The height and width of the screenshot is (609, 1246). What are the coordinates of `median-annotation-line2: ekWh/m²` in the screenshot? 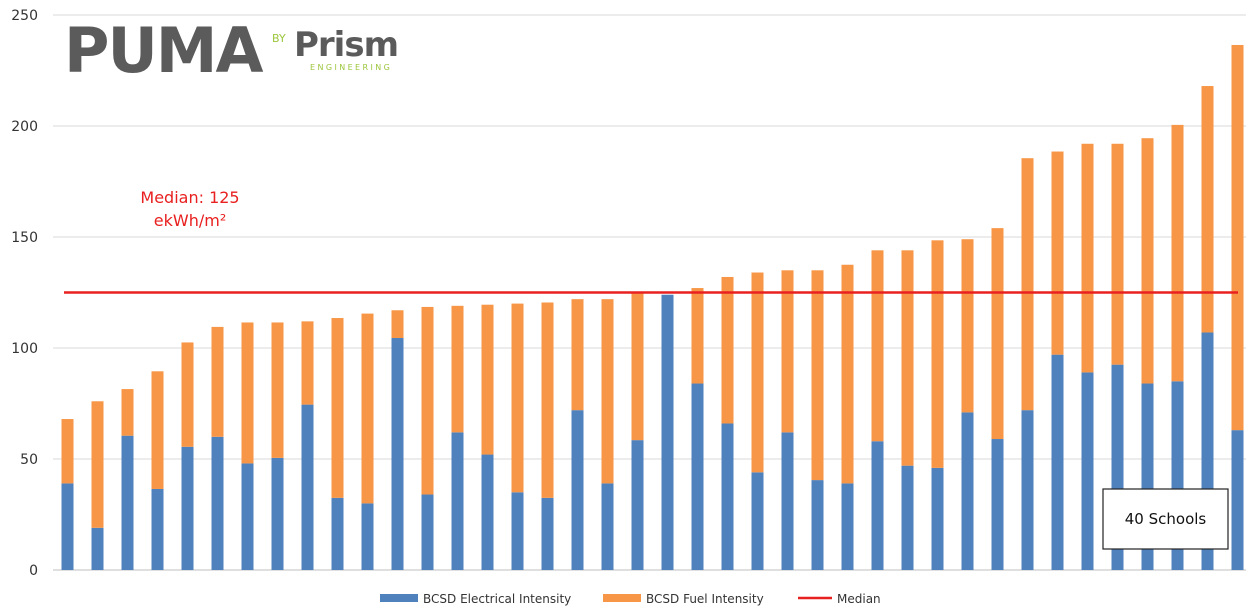 It's located at (190, 220).